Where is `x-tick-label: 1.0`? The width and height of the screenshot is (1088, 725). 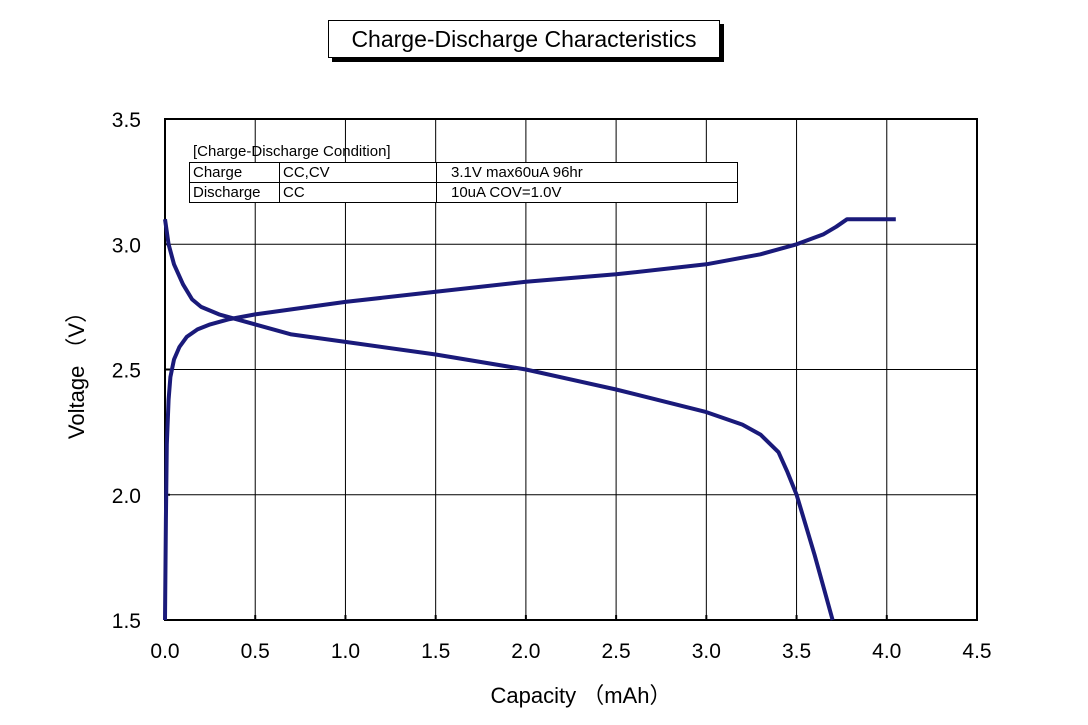
x-tick-label: 1.0 is located at coordinates (345, 651).